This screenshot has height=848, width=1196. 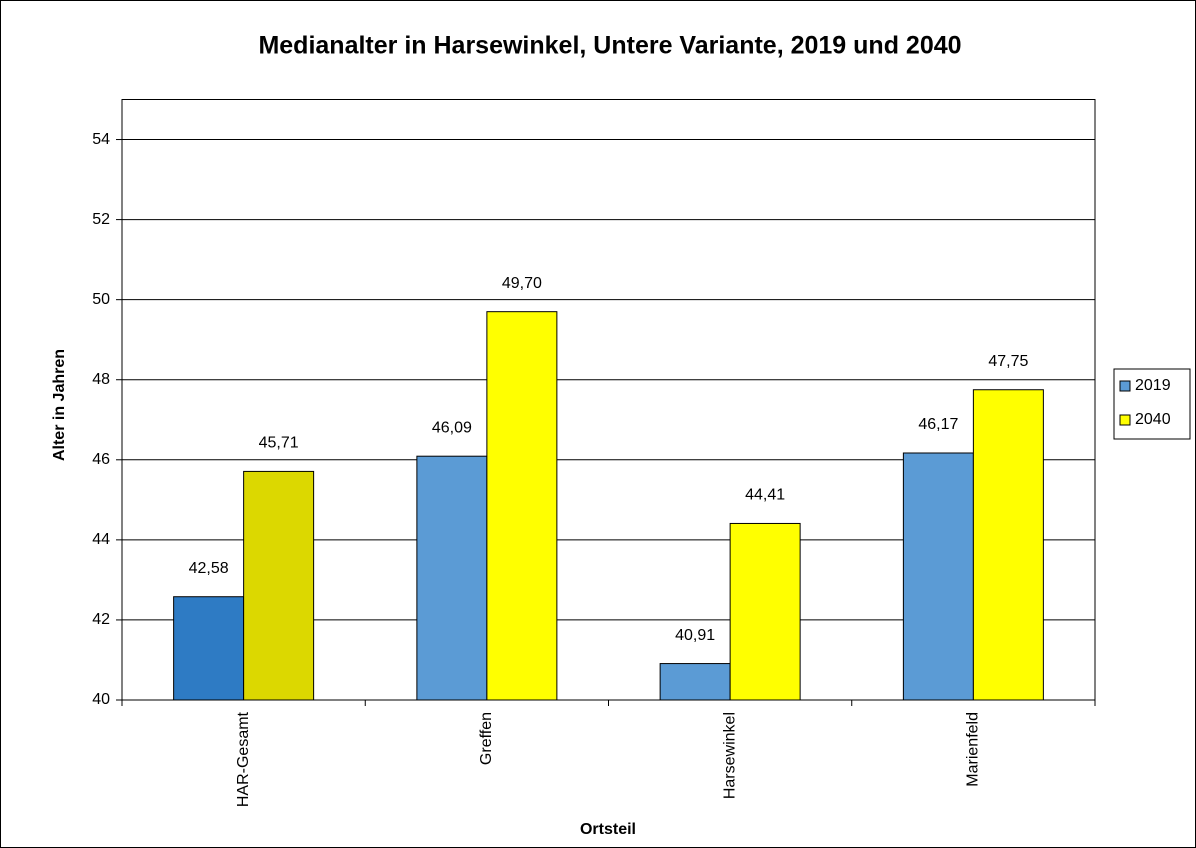 What do you see at coordinates (765, 495) in the screenshot?
I see `value-label: 44,41` at bounding box center [765, 495].